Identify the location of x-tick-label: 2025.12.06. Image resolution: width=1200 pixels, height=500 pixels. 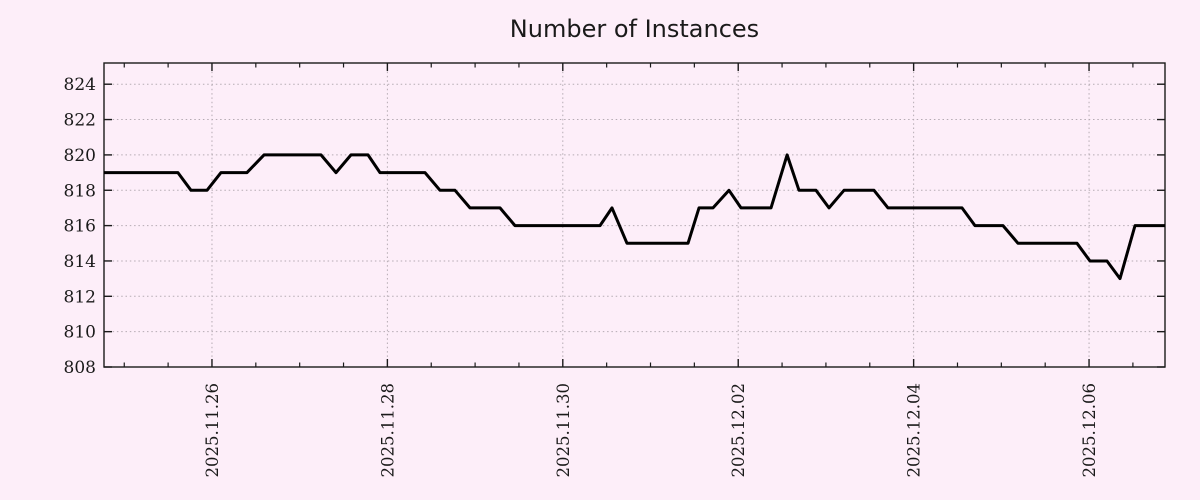
(1089, 430).